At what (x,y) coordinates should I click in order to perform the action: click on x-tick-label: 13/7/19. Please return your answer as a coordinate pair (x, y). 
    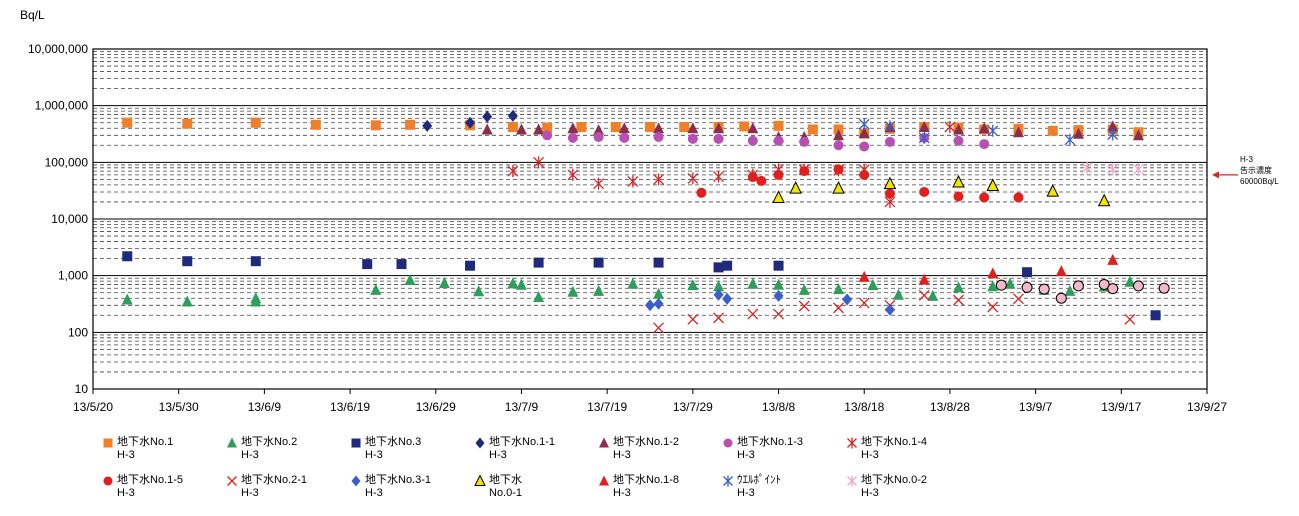
    Looking at the image, I should click on (607, 407).